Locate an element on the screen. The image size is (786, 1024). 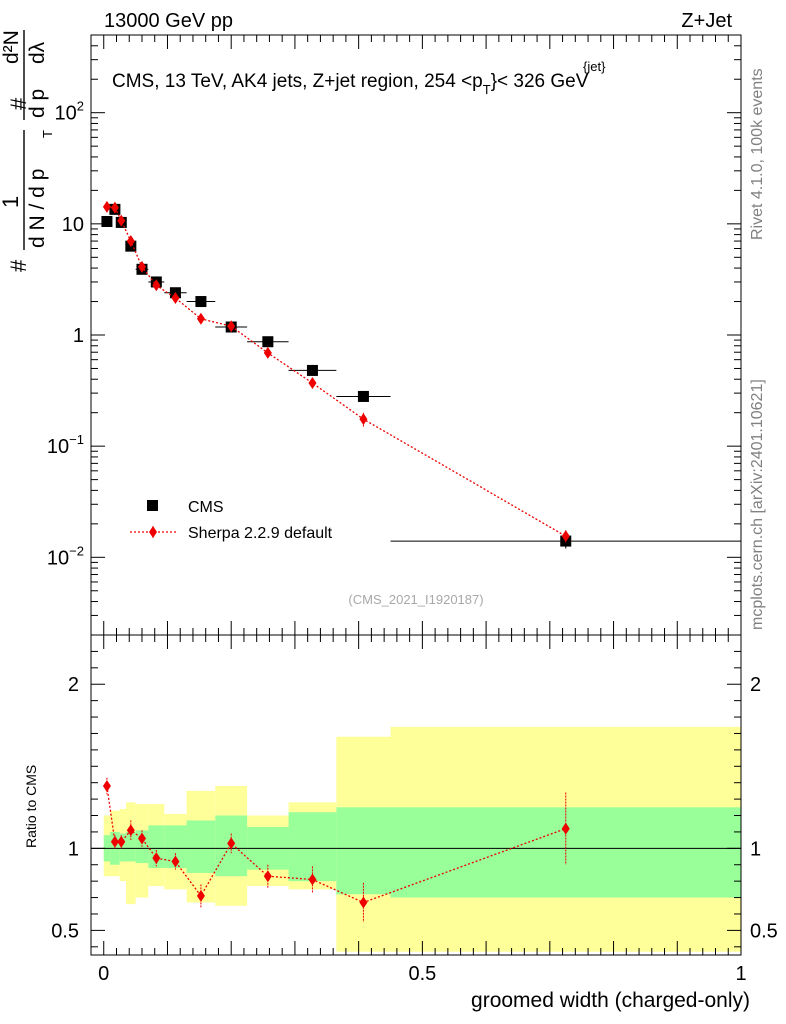
rivet-version-label: Rivet 4.1.0, 100k events is located at coordinates (757, 154).